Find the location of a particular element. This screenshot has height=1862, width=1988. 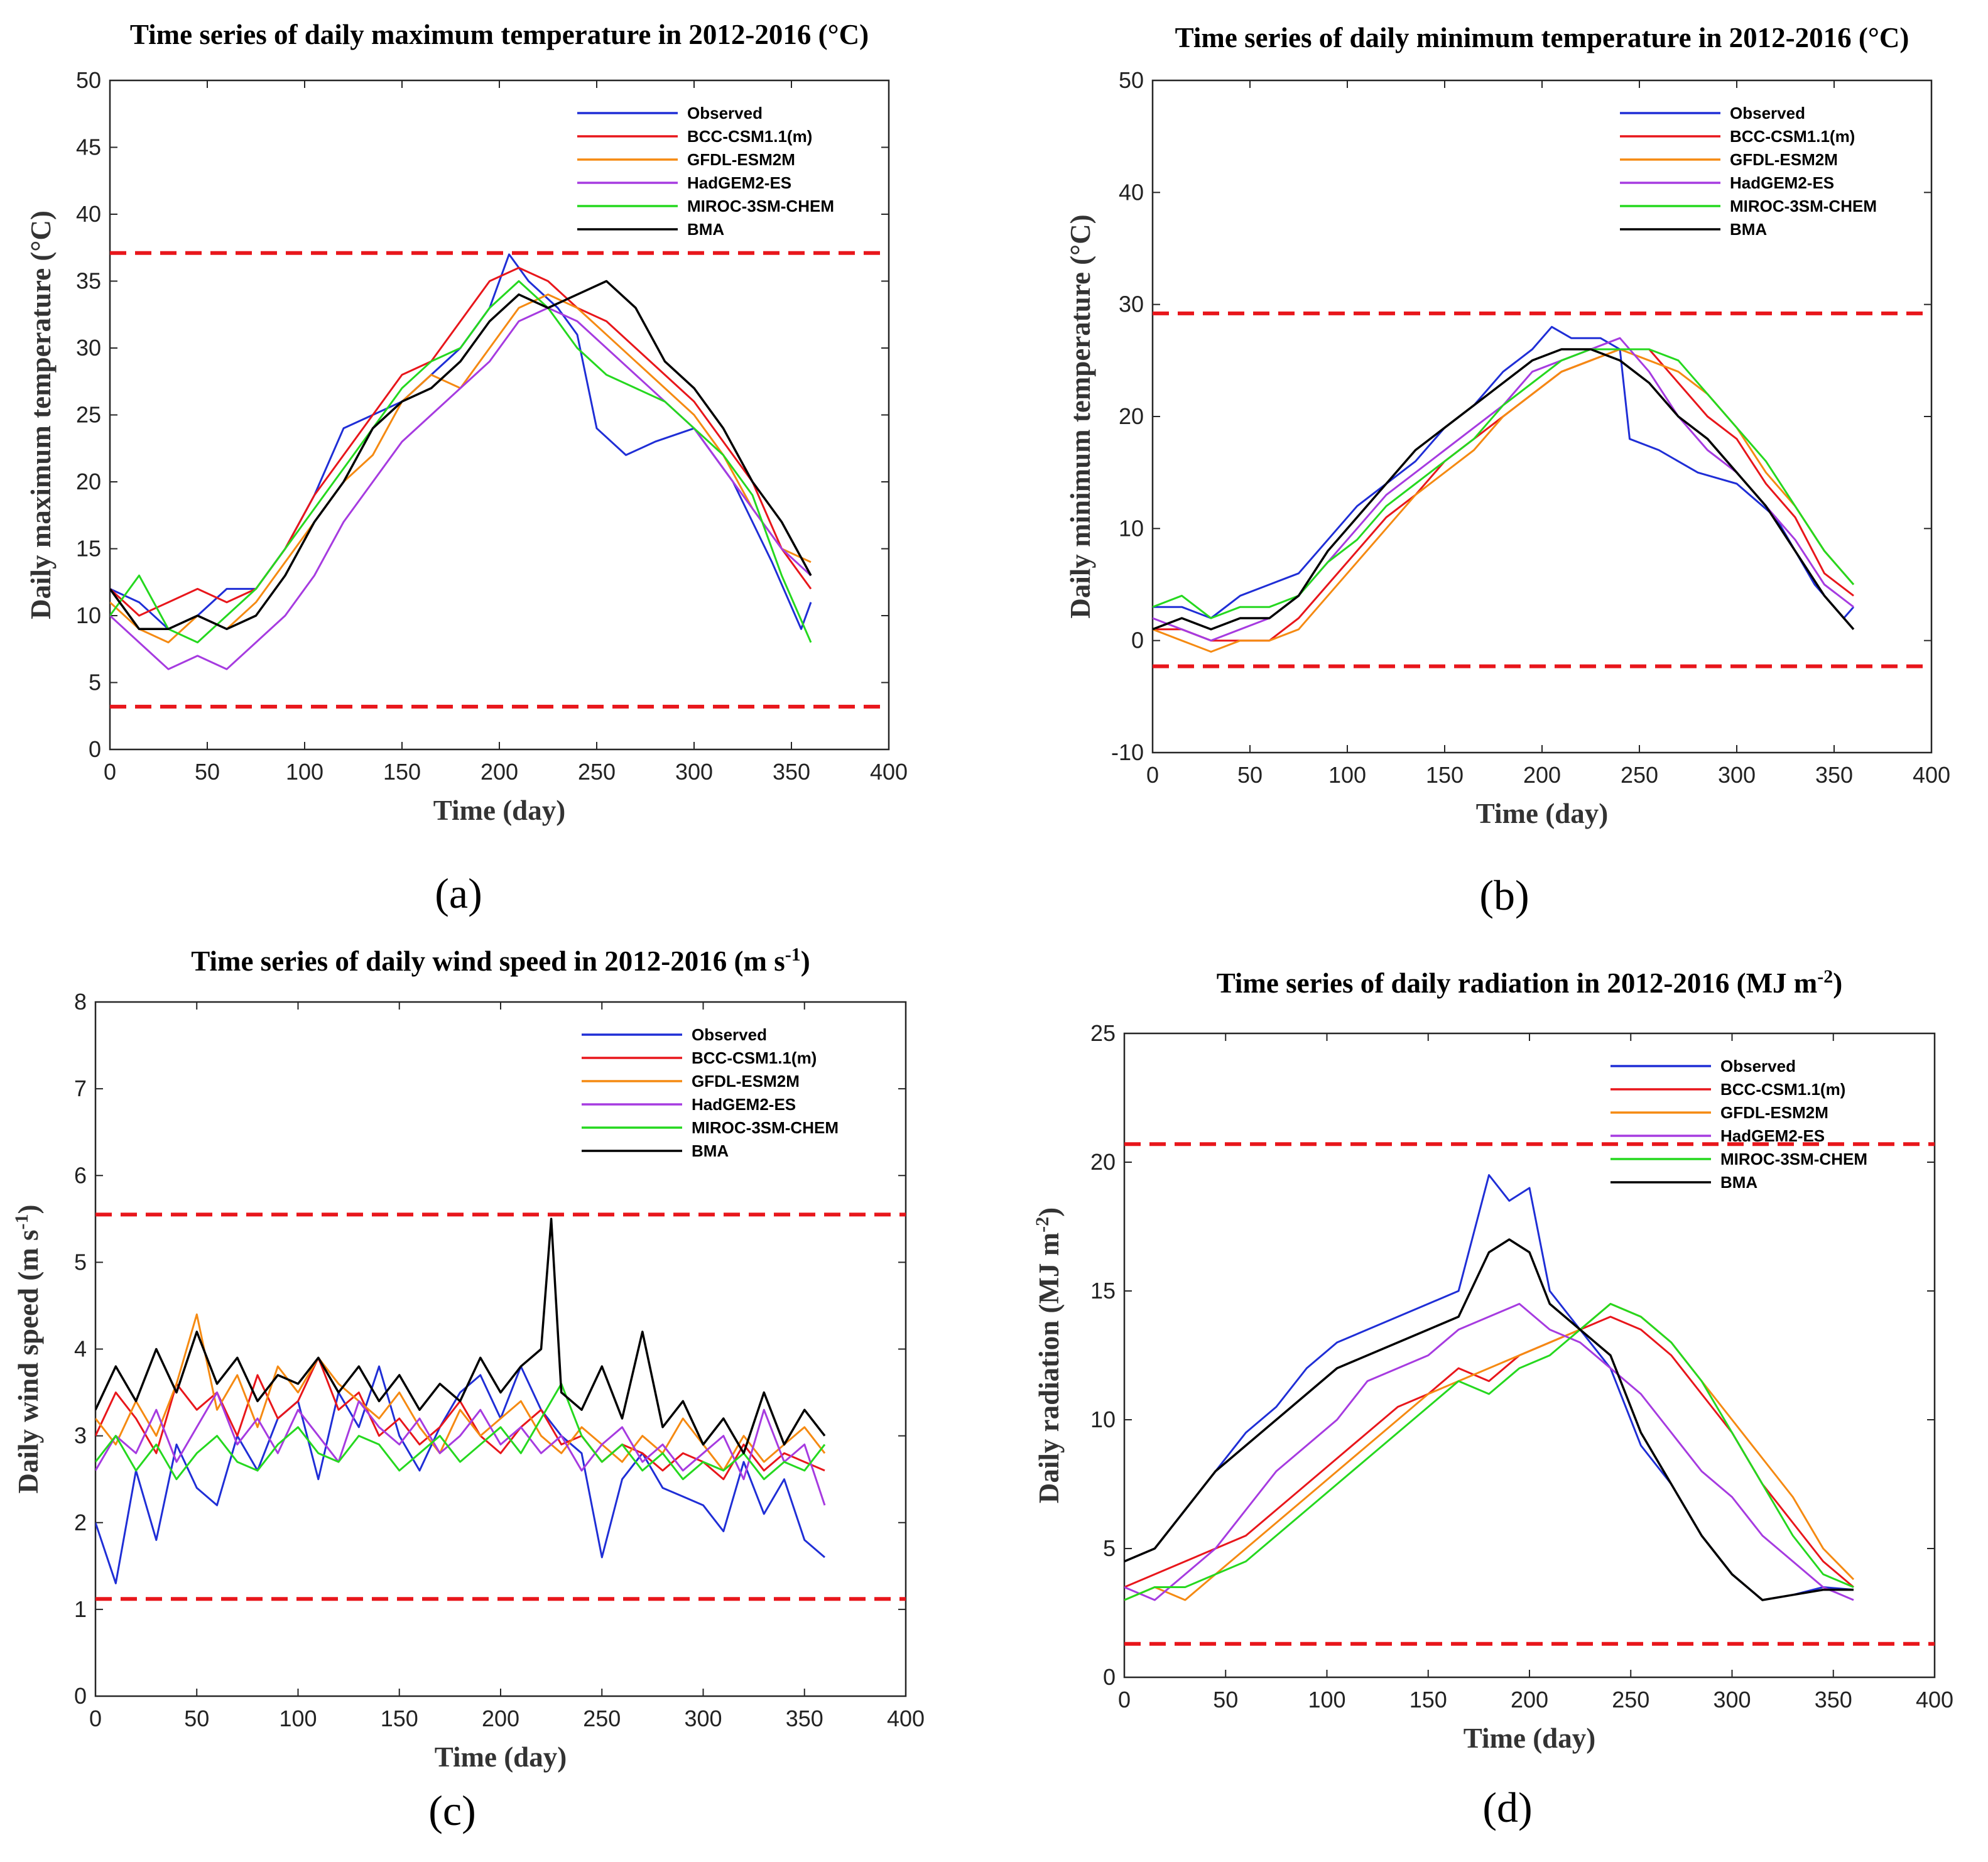

series-line-bcc-csm1-1-m is located at coordinates (461, 441).